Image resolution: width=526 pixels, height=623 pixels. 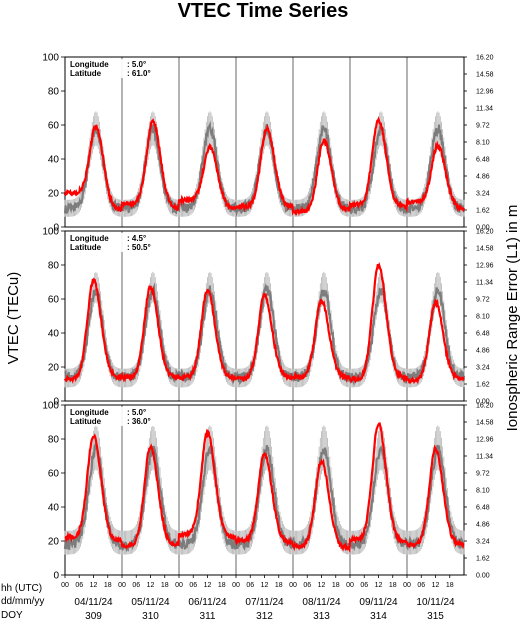 I want to click on date-label: 05/11/24, so click(x=150, y=602).